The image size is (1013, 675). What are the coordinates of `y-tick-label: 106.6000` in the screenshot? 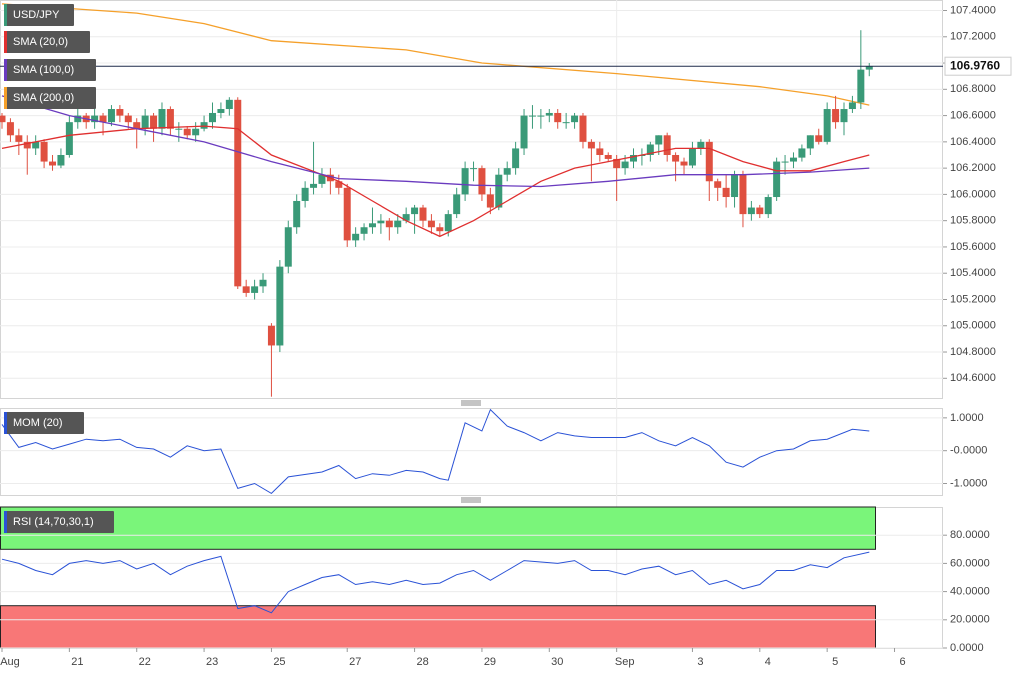 It's located at (973, 115).